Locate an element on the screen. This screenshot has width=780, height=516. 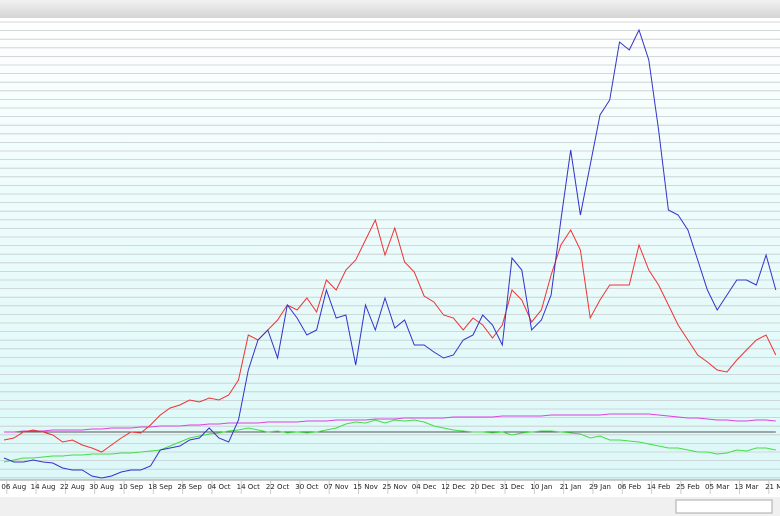
scrollbar-thumb is located at coordinates (724, 506).